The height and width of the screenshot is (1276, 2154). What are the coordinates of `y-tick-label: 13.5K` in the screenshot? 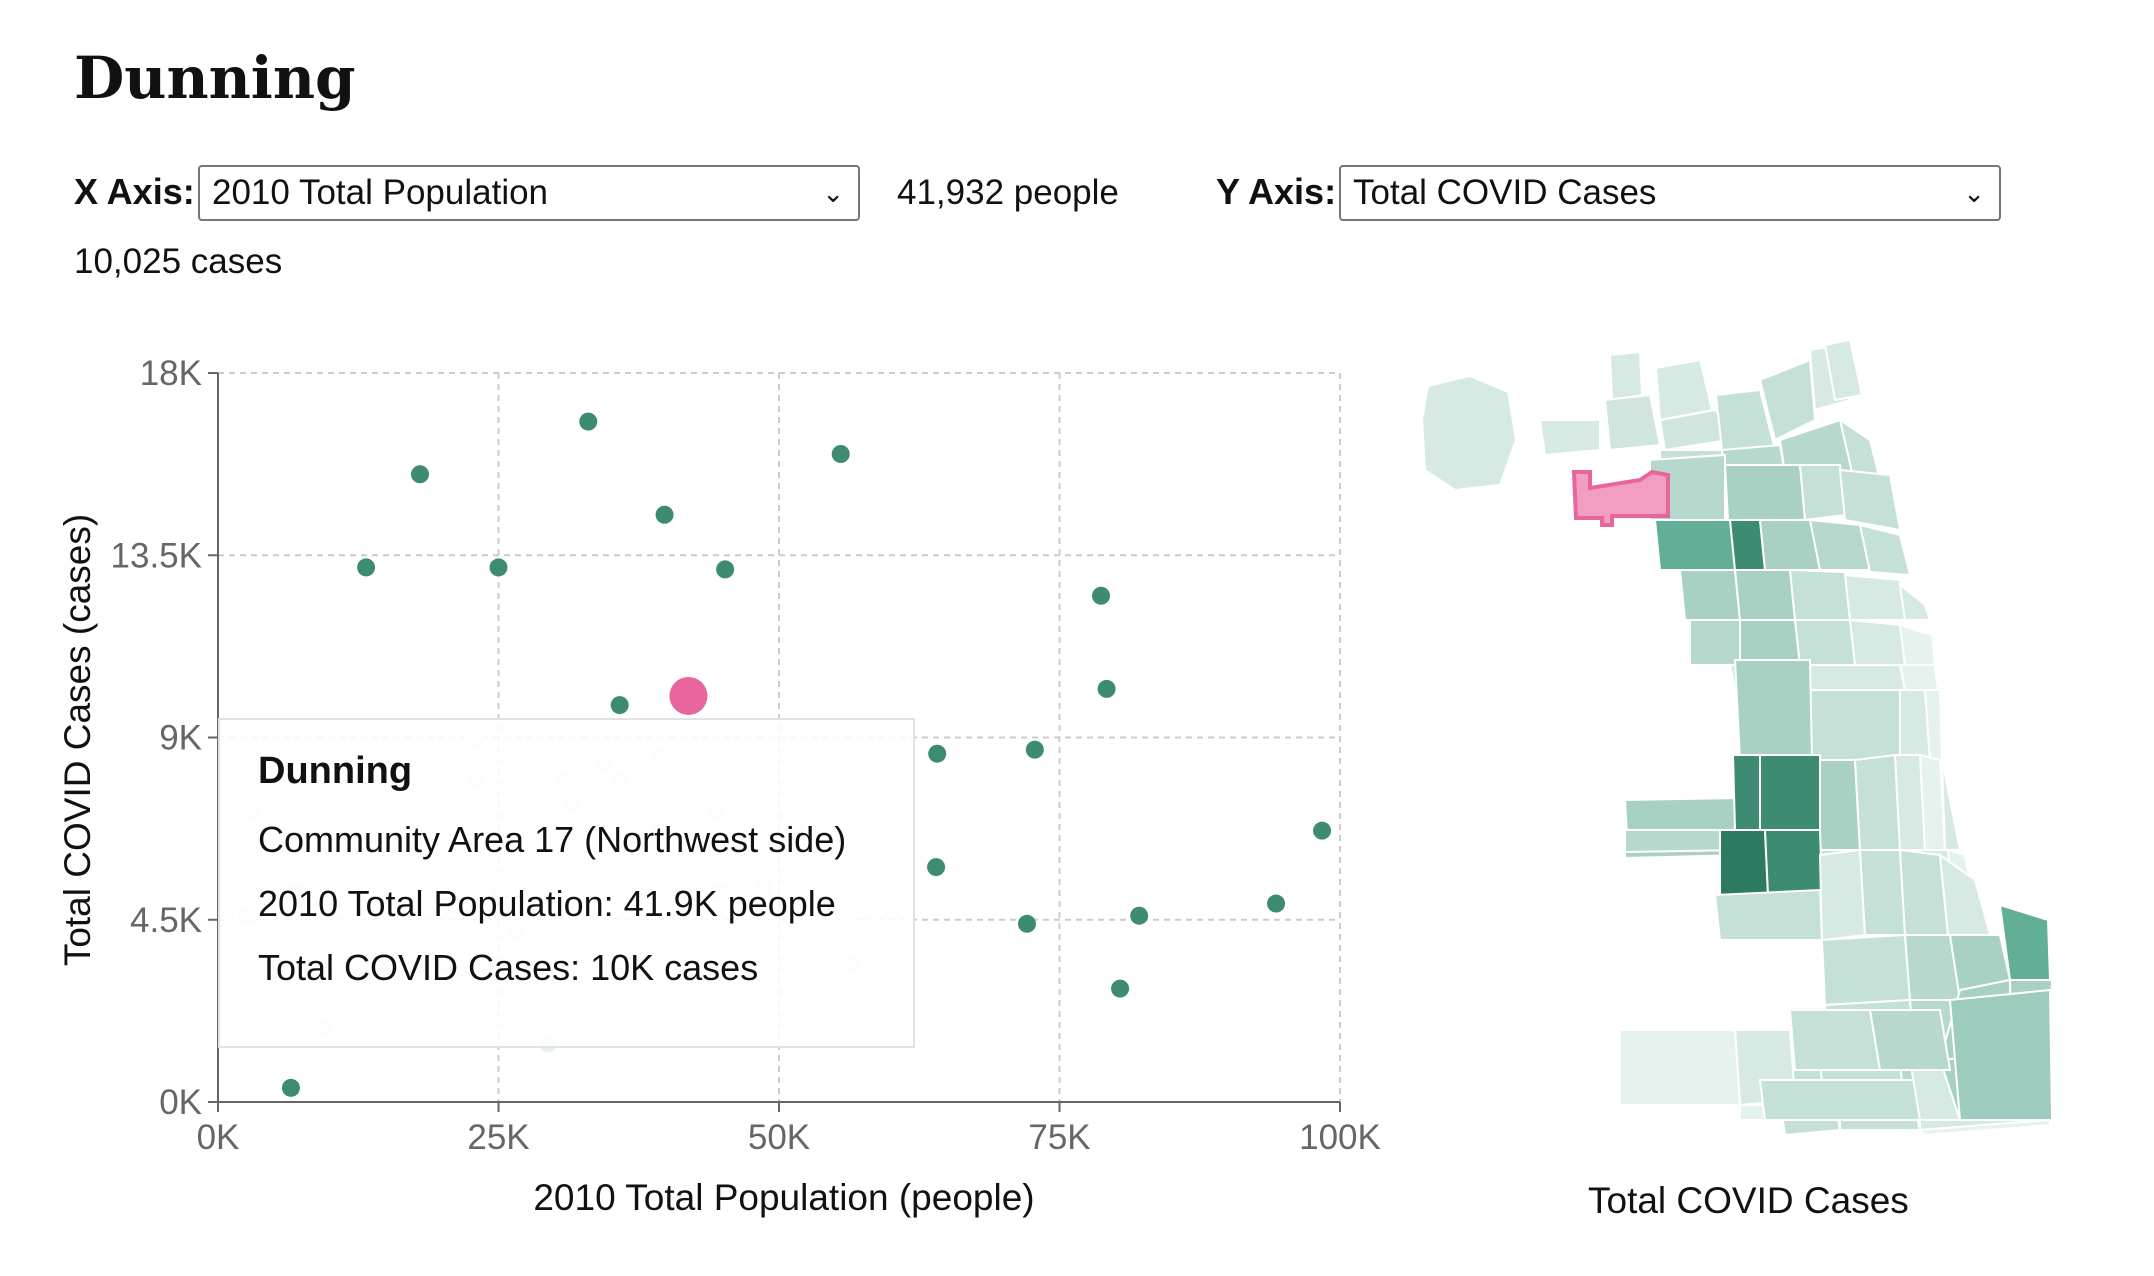 It's located at (156, 555).